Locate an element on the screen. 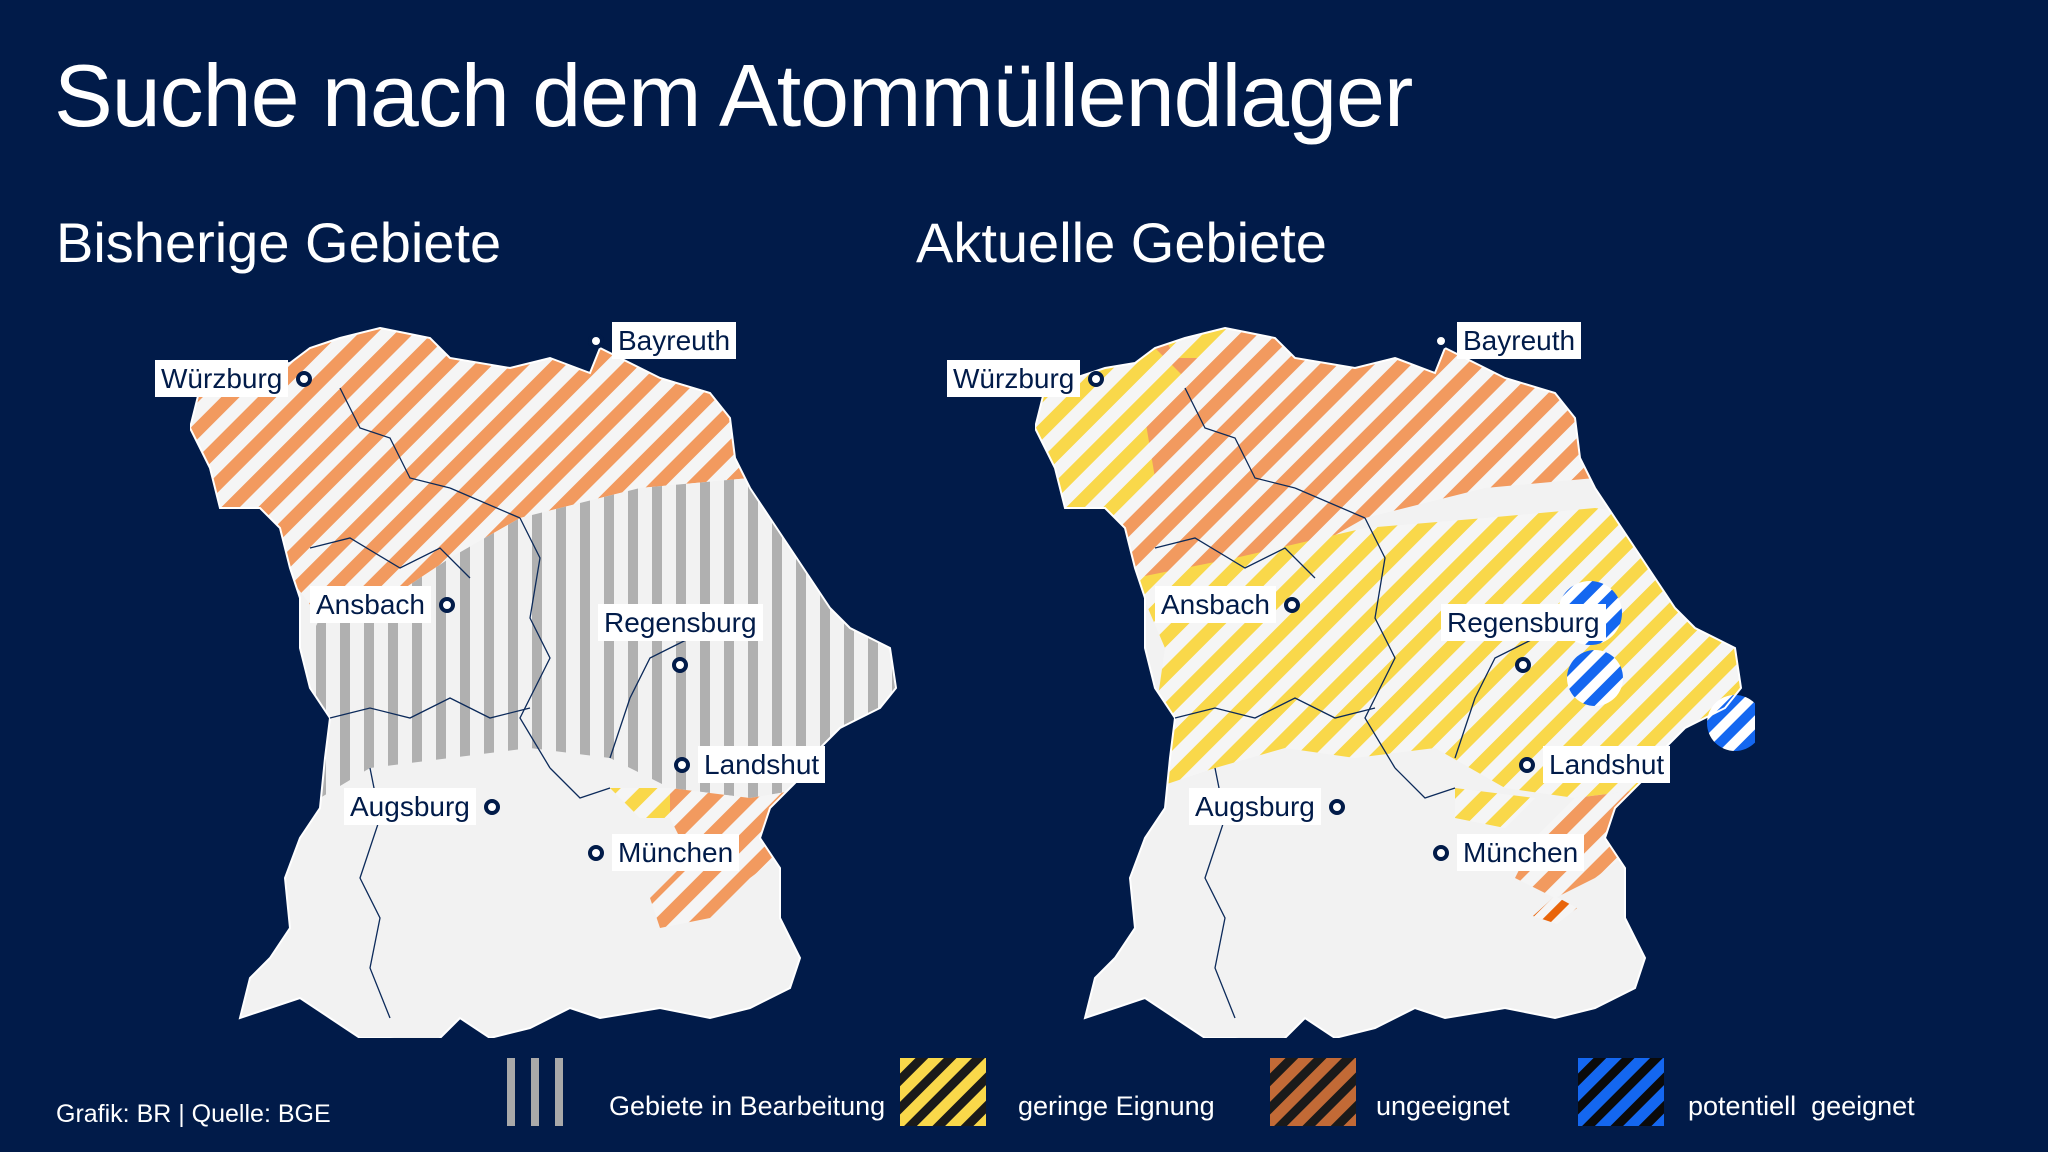  source-credit: Grafik: BR | Quelle: BGE is located at coordinates (193, 1114).